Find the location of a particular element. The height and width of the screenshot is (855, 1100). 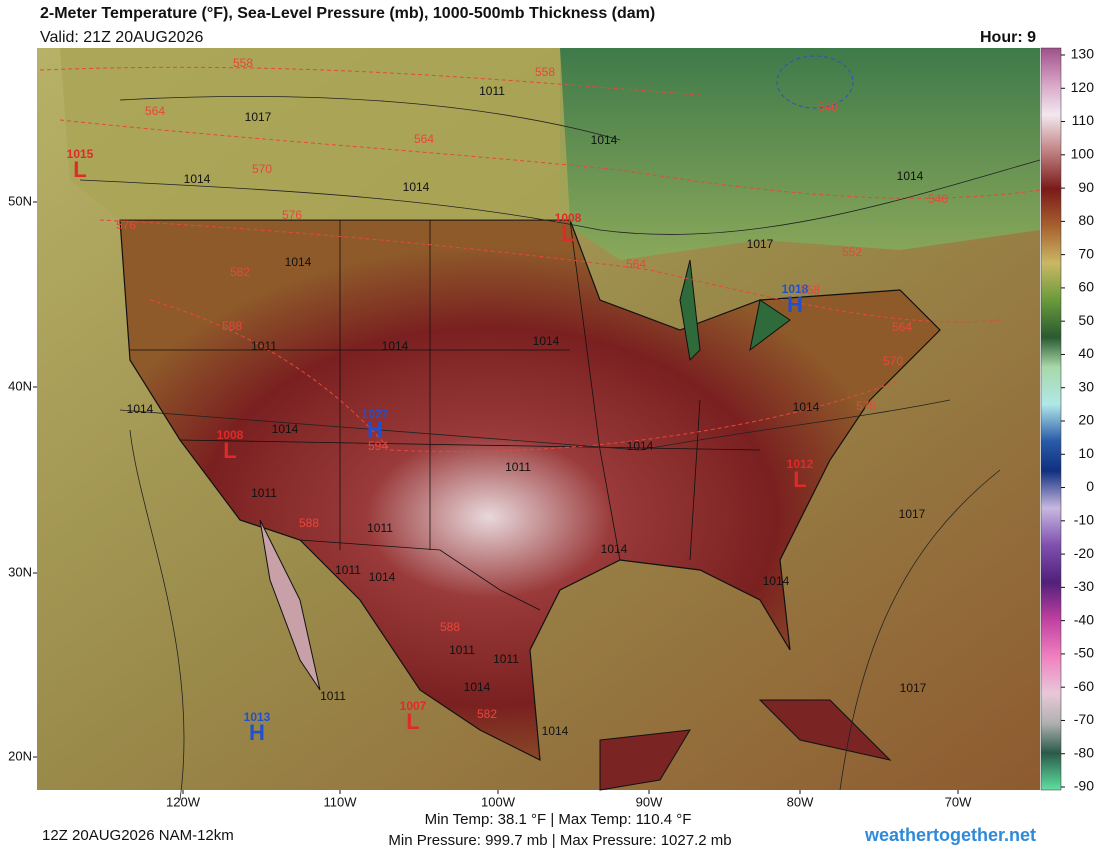

colorbar-label: -50 is located at coordinates (1084, 653).